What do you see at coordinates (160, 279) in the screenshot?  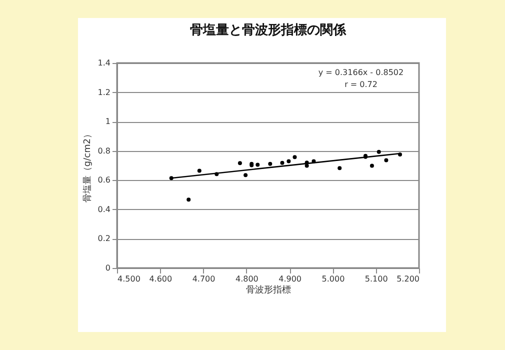 I see `x-tick-label: 4.600` at bounding box center [160, 279].